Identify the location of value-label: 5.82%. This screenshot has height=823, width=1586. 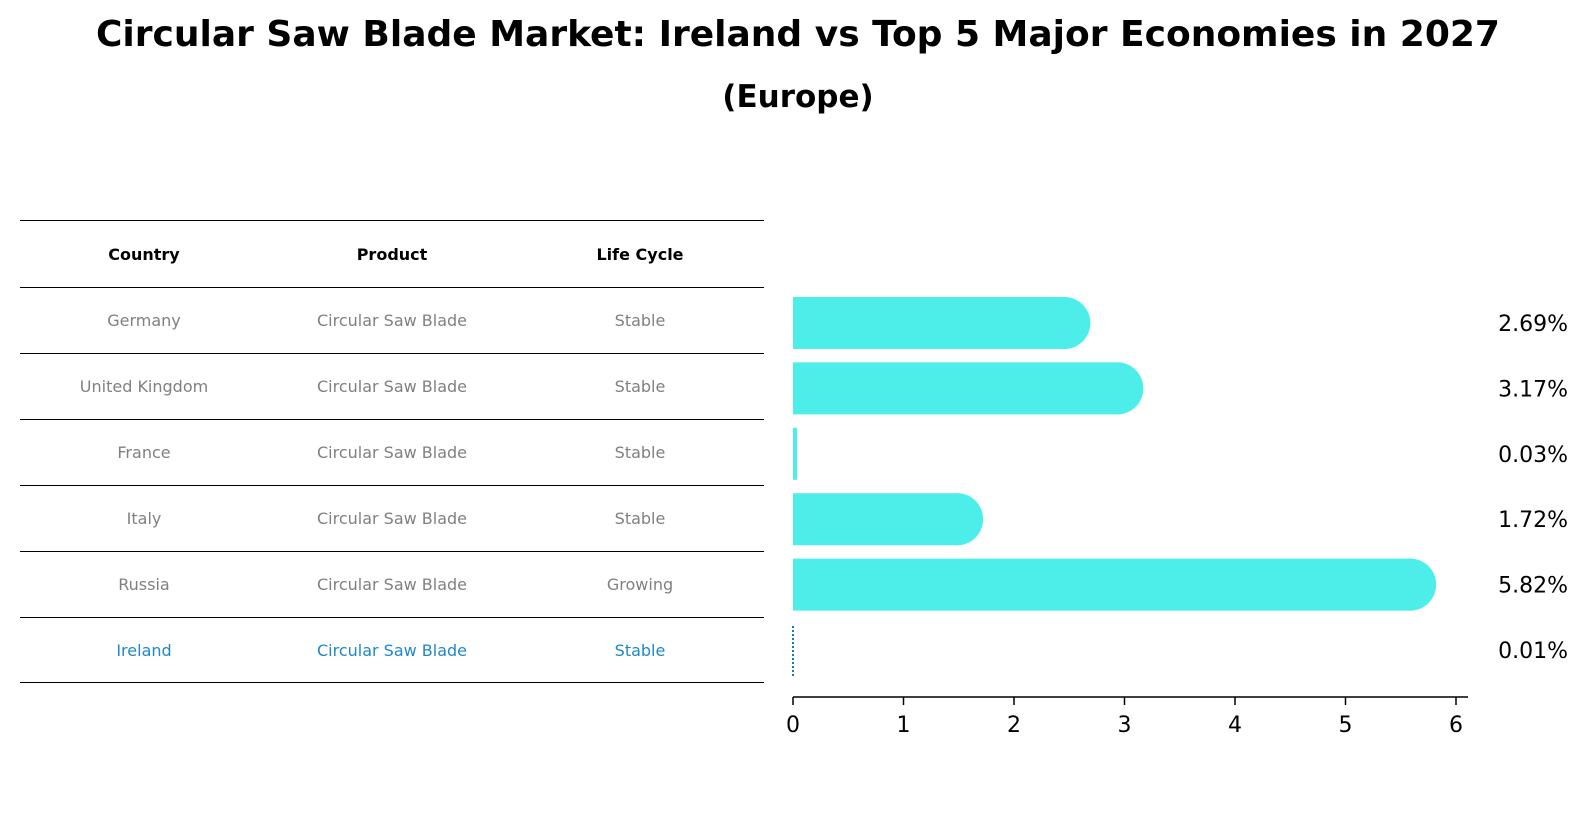
(1533, 586).